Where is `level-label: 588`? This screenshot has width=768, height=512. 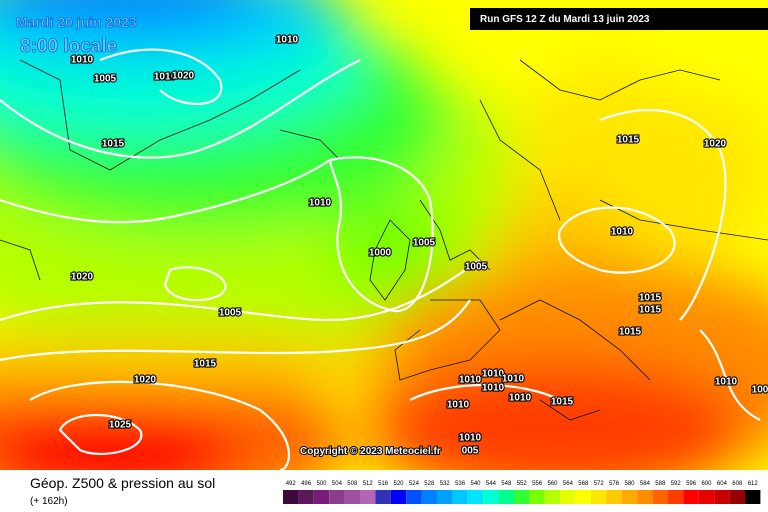
level-label: 588 is located at coordinates (660, 484).